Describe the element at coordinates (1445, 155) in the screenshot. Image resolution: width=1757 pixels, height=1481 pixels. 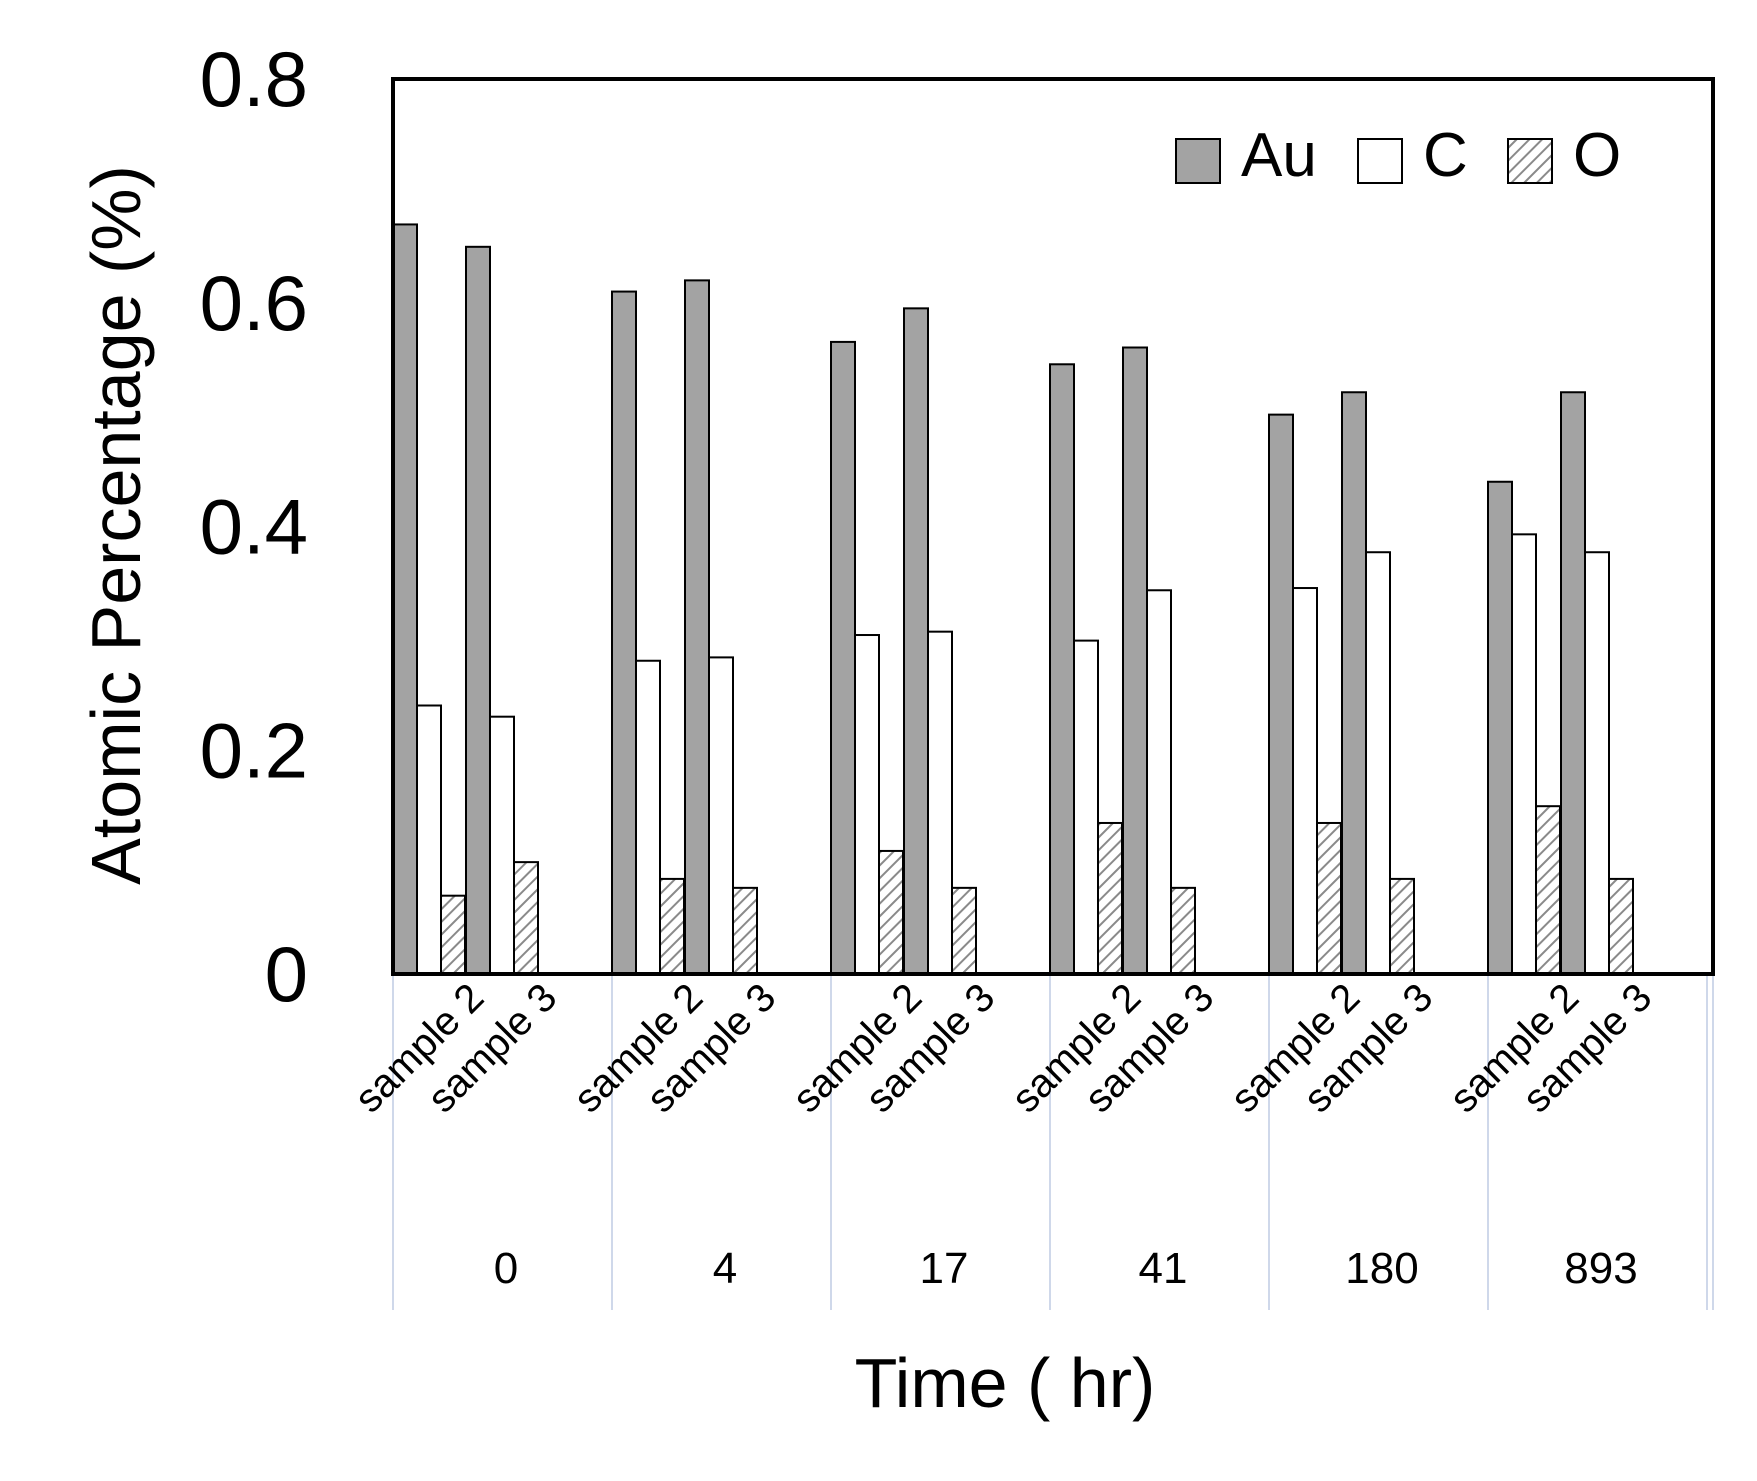
I see `legend-label-c: C` at that location.